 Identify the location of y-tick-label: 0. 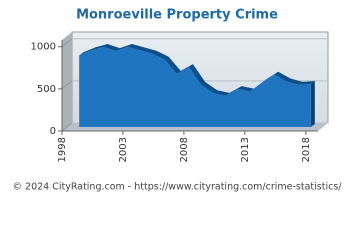
(53, 131).